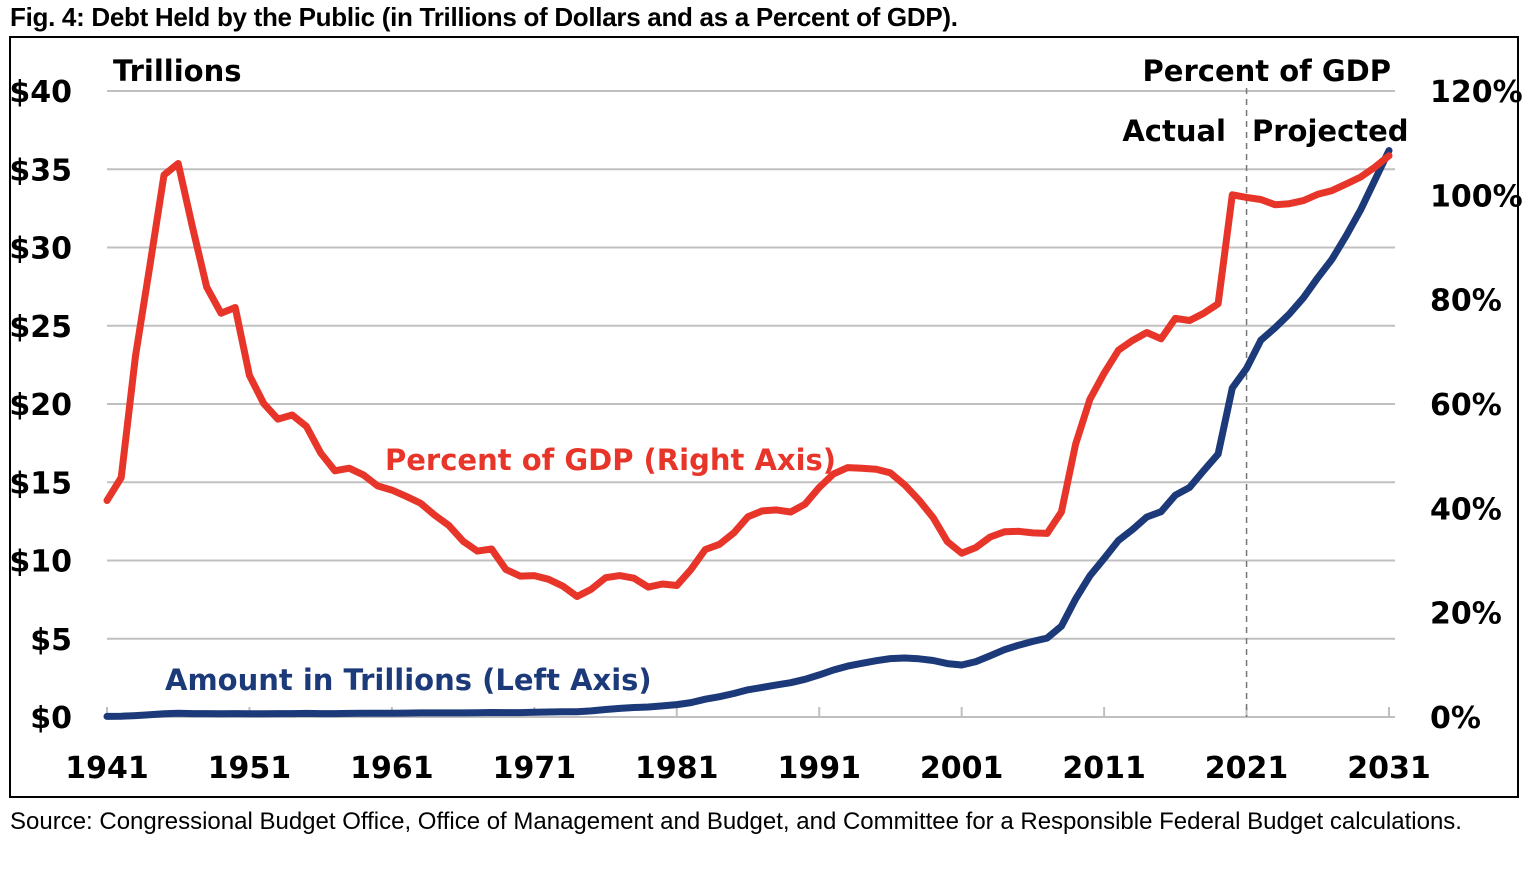  I want to click on left-tick-label: $10, so click(40, 562).